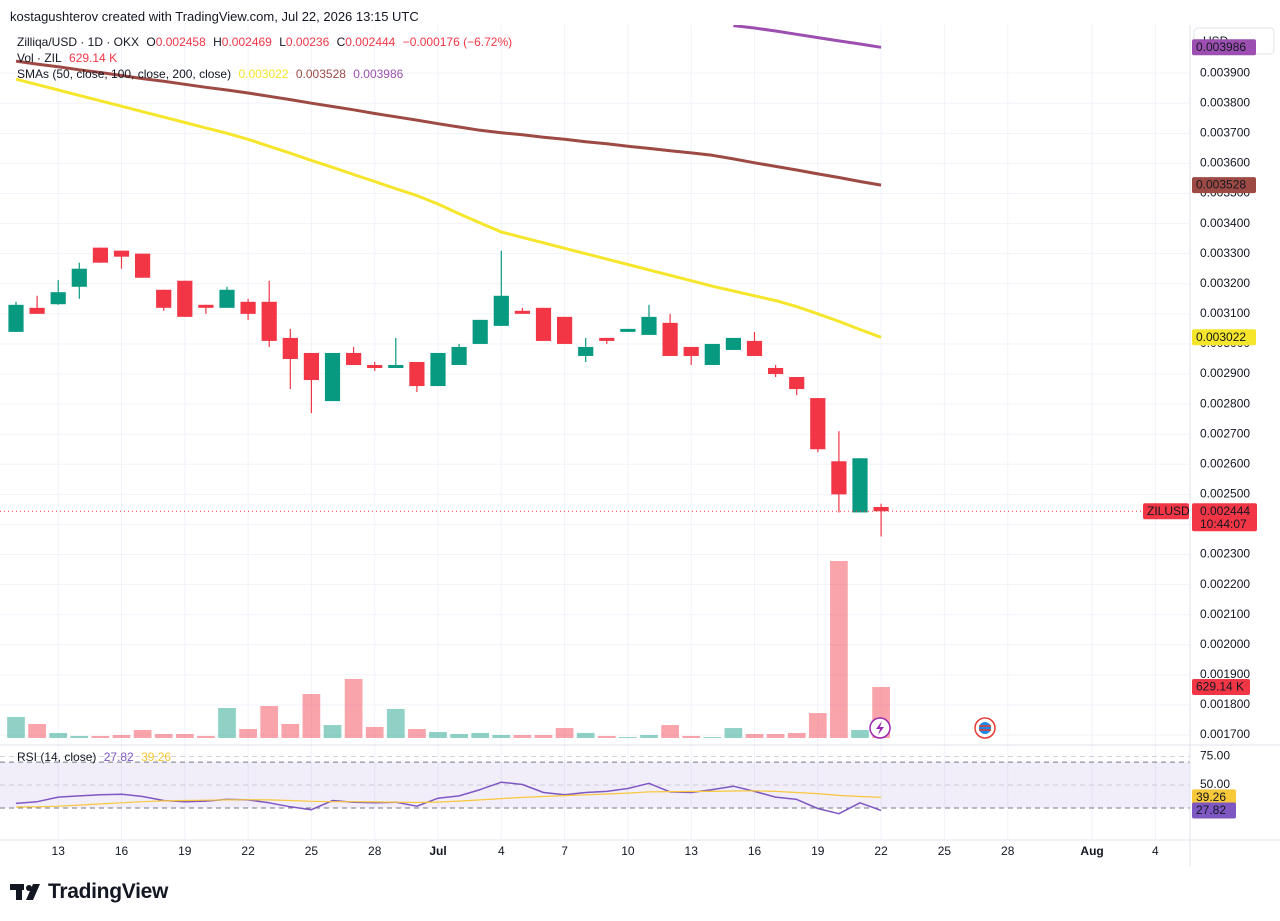 This screenshot has height=921, width=1280. I want to click on axis-tag-label: 0.003022, so click(1221, 337).